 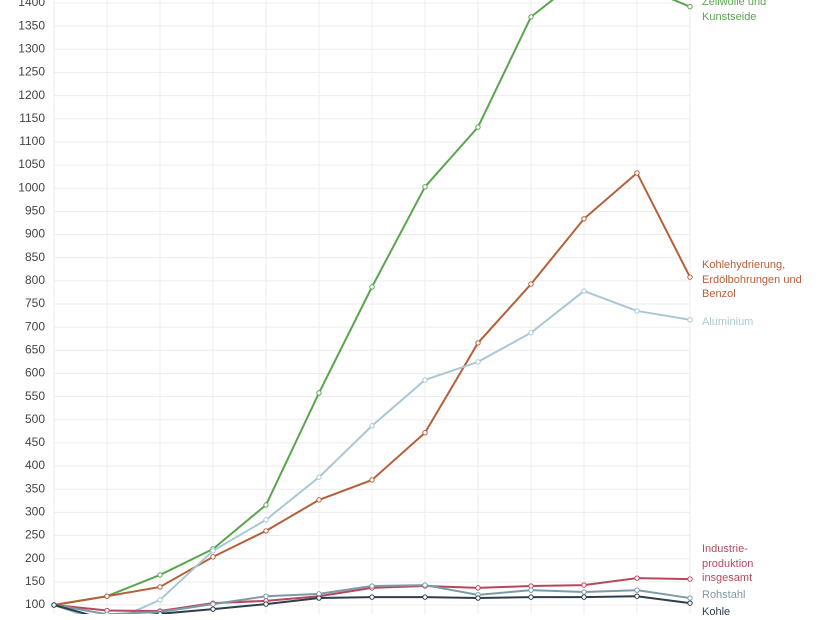 I want to click on y-tick-label: 1400, so click(x=31, y=4).